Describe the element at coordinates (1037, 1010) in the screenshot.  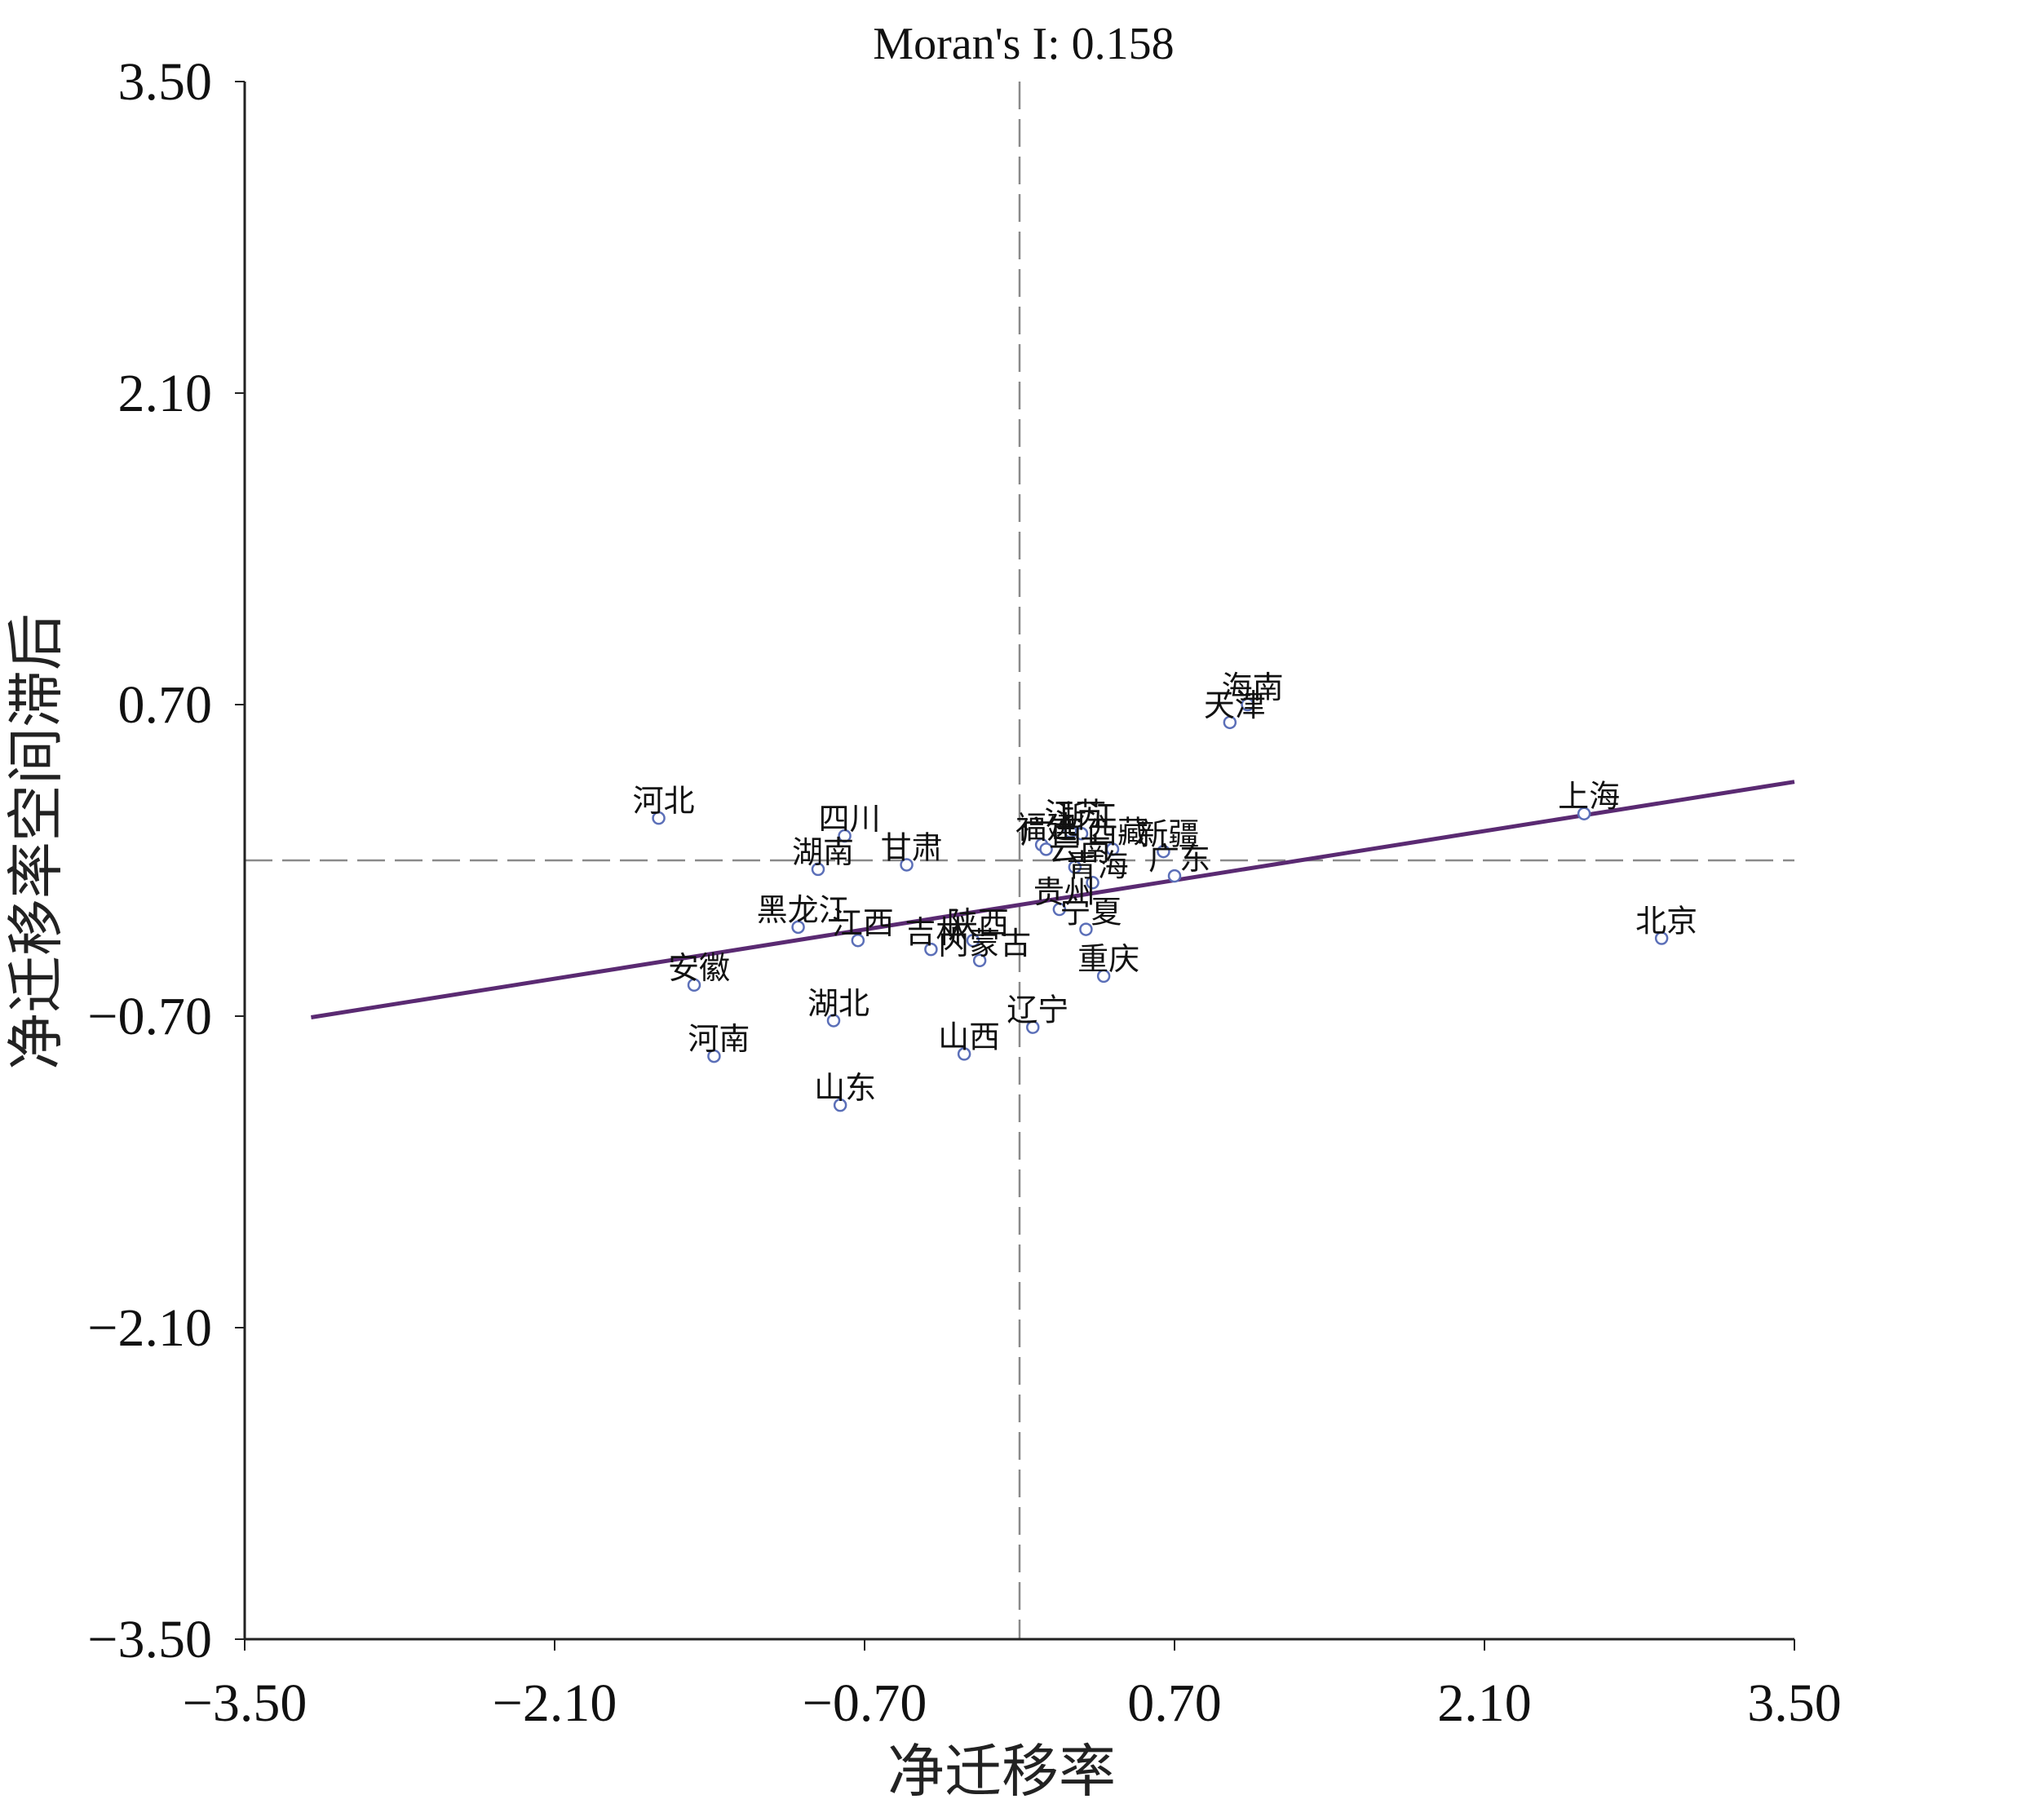
I see `point-label: 辽宁` at that location.